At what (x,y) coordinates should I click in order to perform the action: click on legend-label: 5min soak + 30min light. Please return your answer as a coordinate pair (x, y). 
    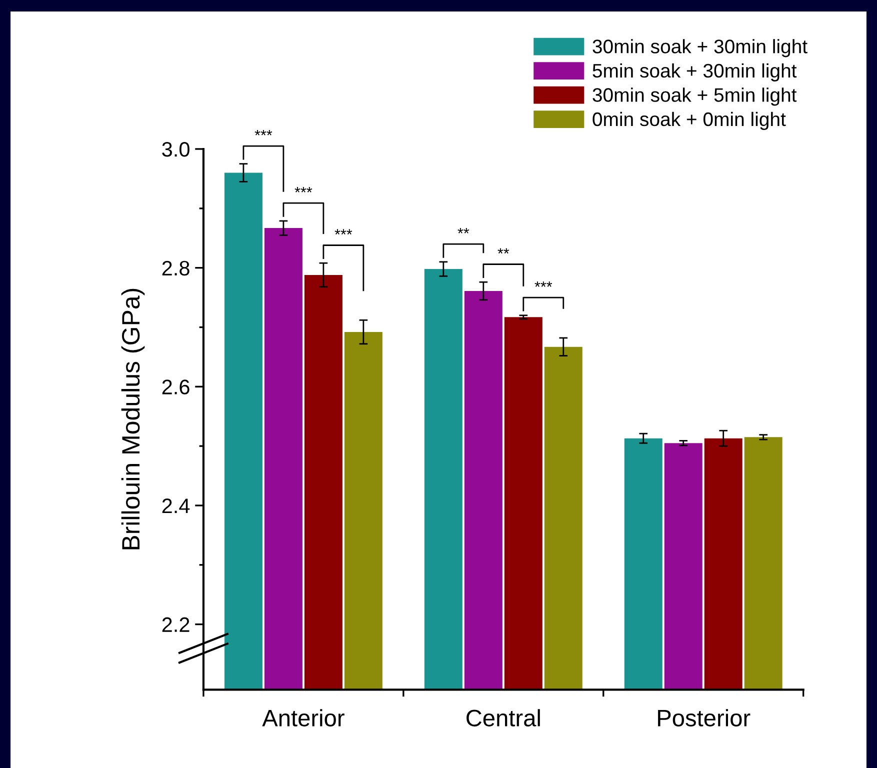
    Looking at the image, I should click on (694, 72).